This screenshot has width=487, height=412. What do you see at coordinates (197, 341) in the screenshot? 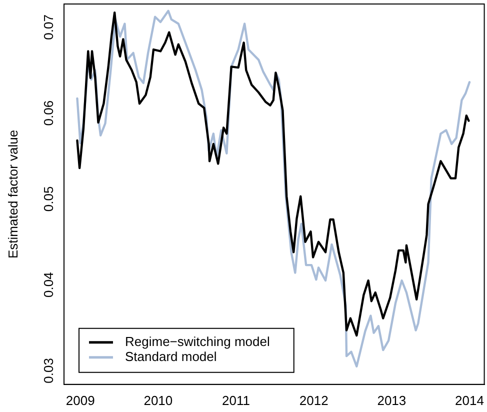
I see `legend-label: Regime−switching model` at bounding box center [197, 341].